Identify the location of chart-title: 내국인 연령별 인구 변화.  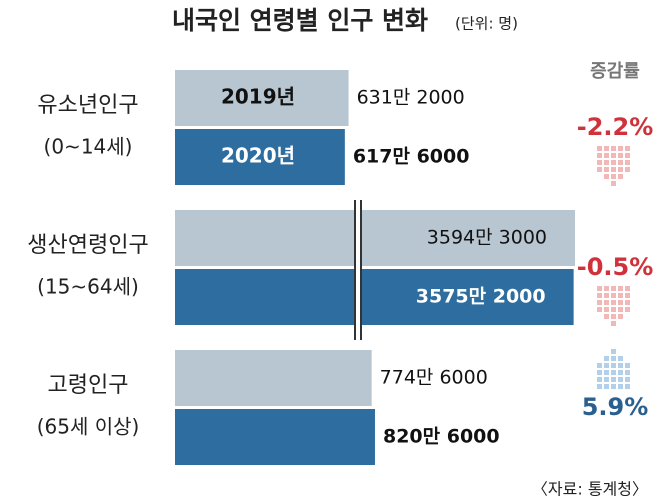
(300, 20).